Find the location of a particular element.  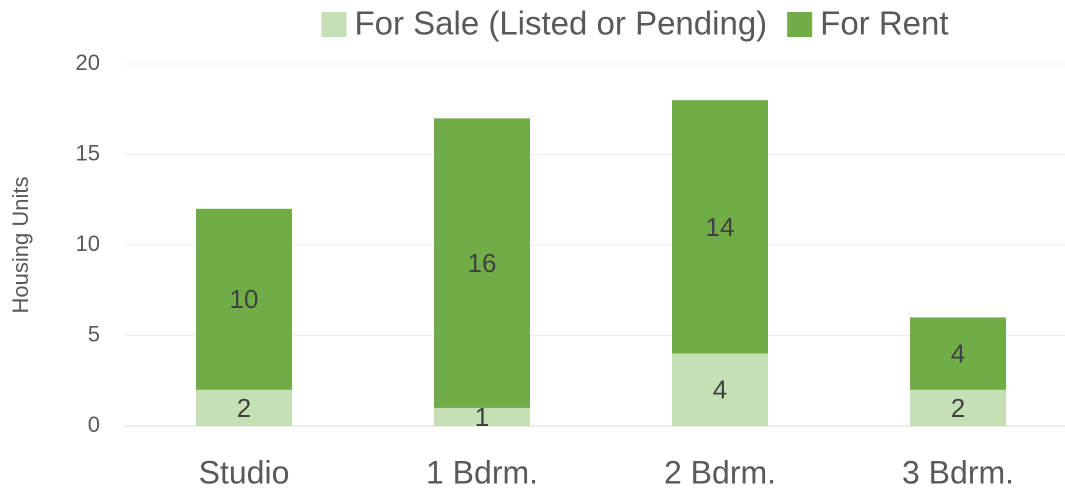

data-label: 14 is located at coordinates (720, 227).